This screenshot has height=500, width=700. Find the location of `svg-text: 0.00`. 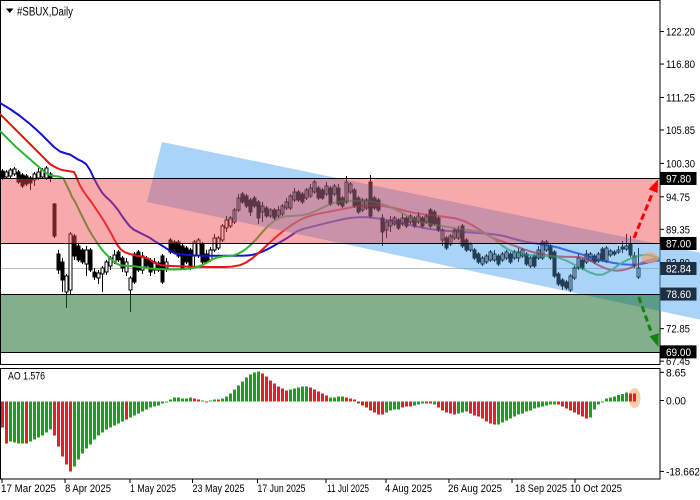

svg-text: 0.00 is located at coordinates (676, 402).